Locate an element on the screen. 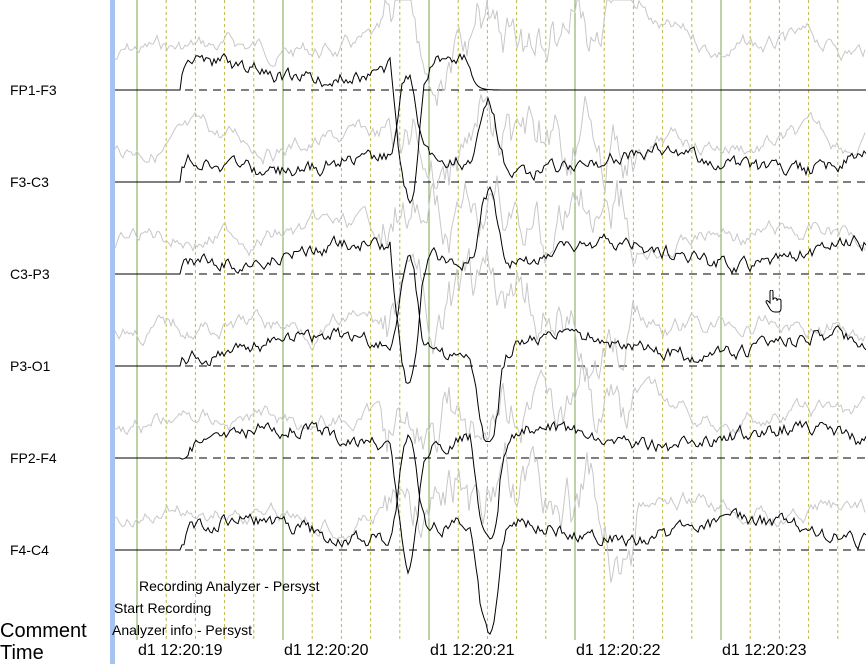 The image size is (866, 664). comment-recording-analyzer: Recording Analyzer - Persyst is located at coordinates (229, 586).